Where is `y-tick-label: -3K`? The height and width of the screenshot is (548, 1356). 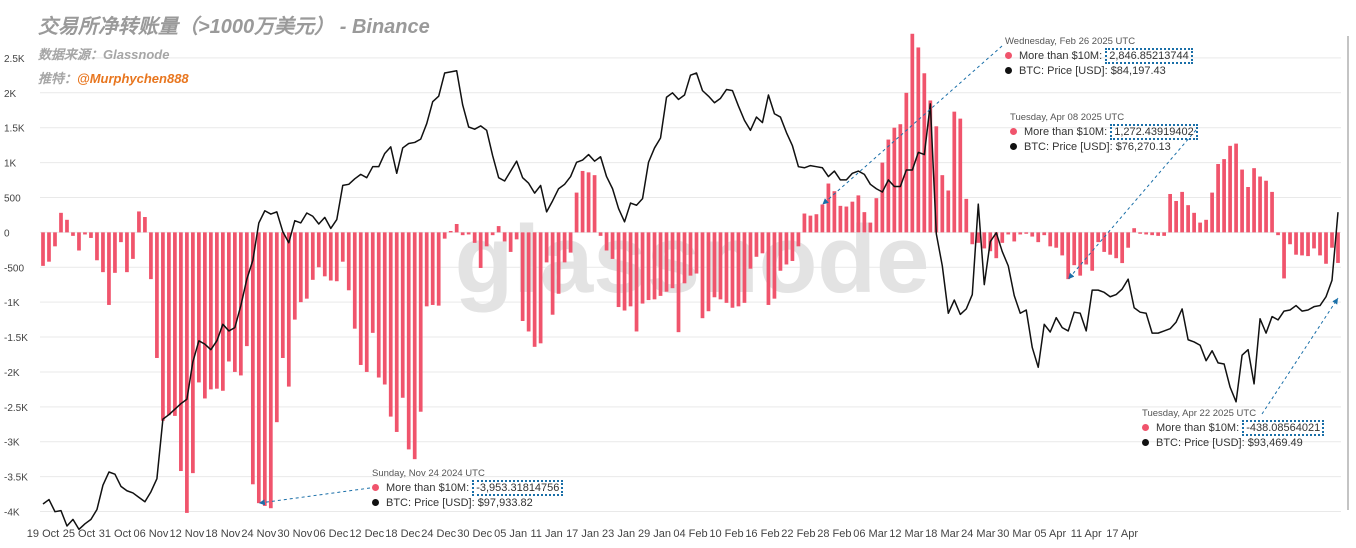 y-tick-label: -3K is located at coordinates (12, 443).